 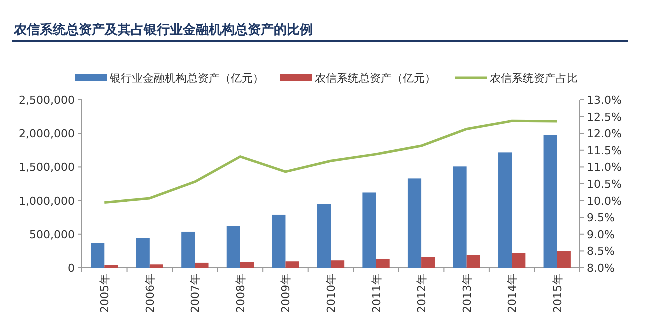 What do you see at coordinates (47, 201) in the screenshot?
I see `y-tick-label: 1,000,000` at bounding box center [47, 201].